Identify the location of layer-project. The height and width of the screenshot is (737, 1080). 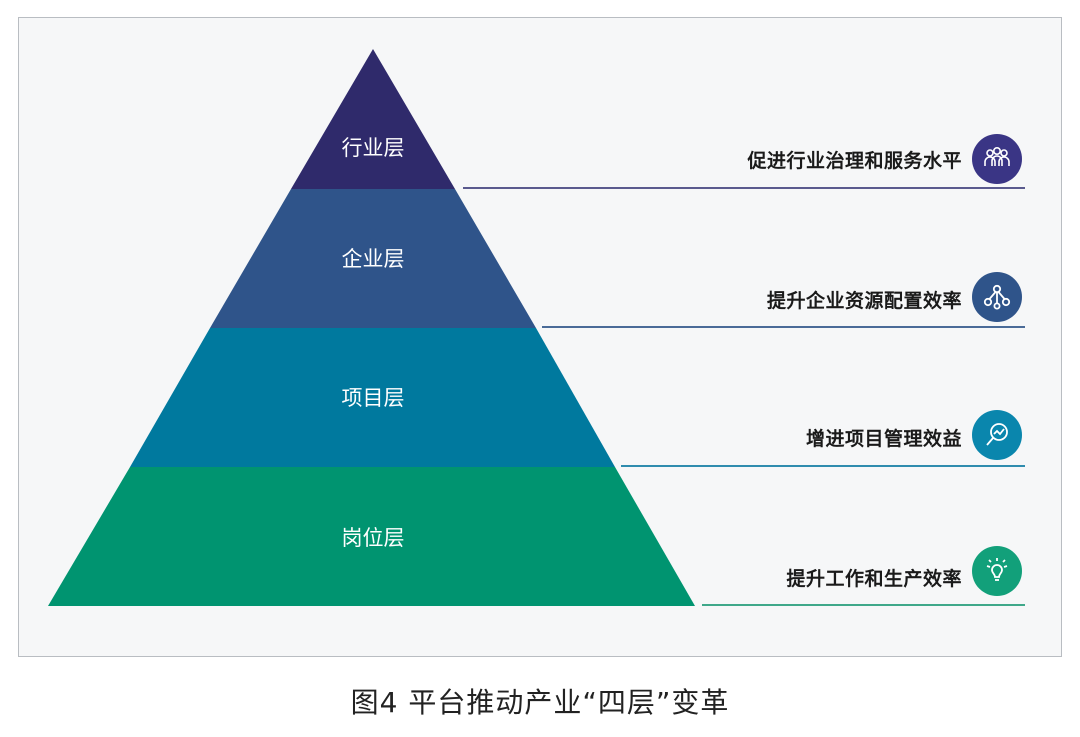
(372, 397).